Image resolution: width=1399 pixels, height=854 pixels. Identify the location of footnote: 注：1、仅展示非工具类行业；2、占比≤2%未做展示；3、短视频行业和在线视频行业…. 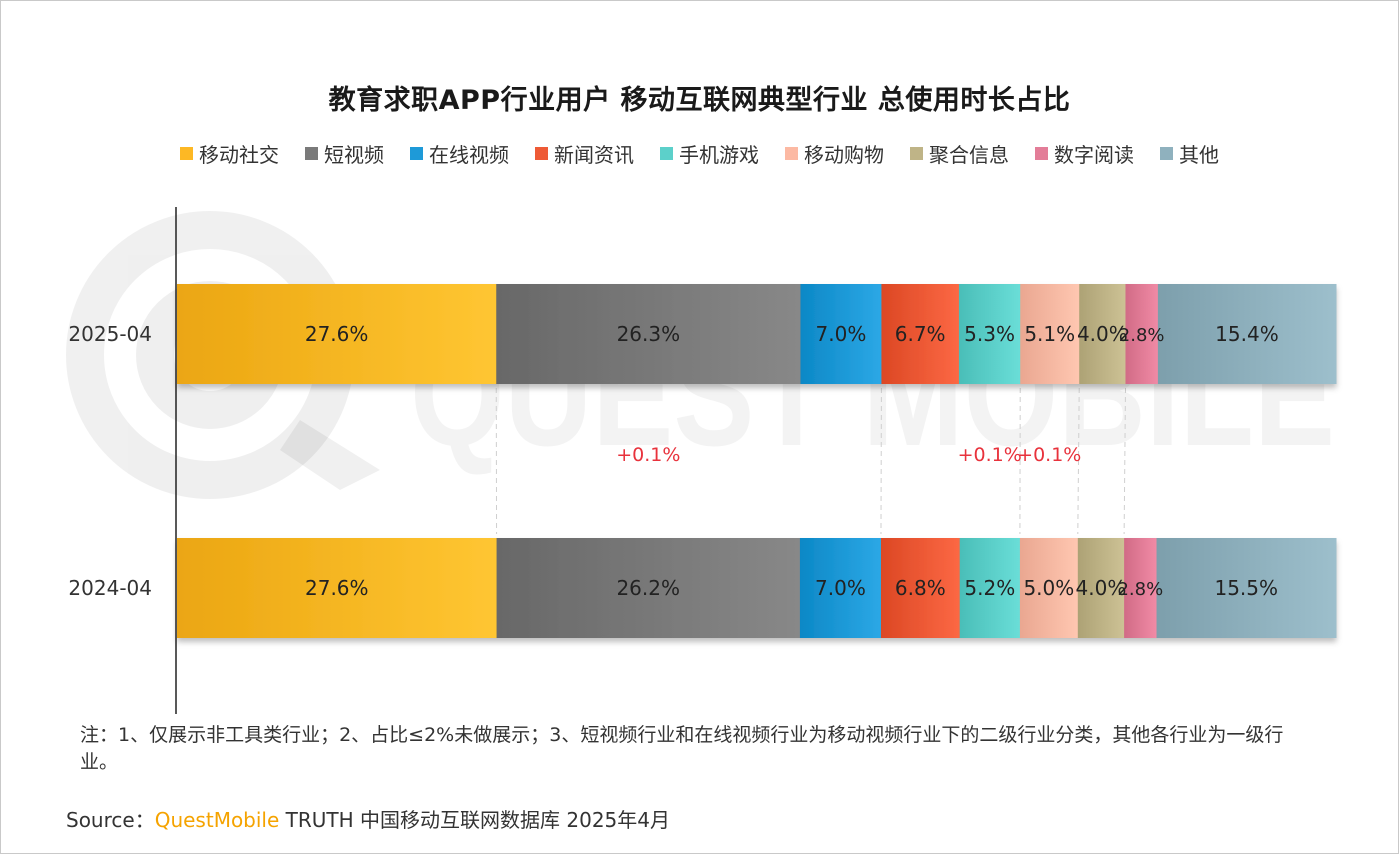
(682, 748).